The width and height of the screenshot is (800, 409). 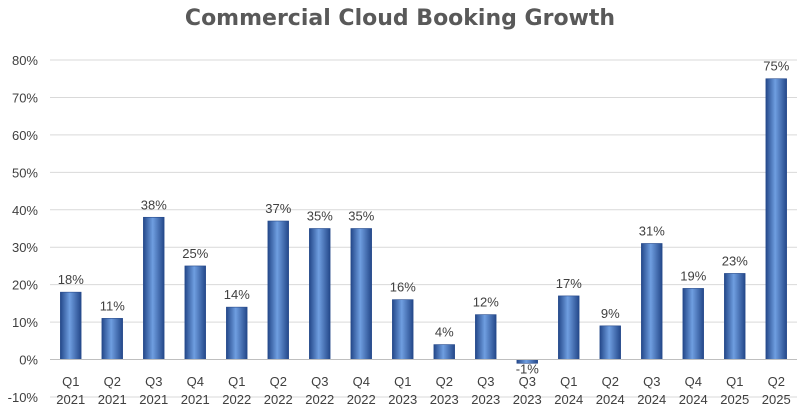 I want to click on y-tick-label: 0%, so click(x=28, y=360).